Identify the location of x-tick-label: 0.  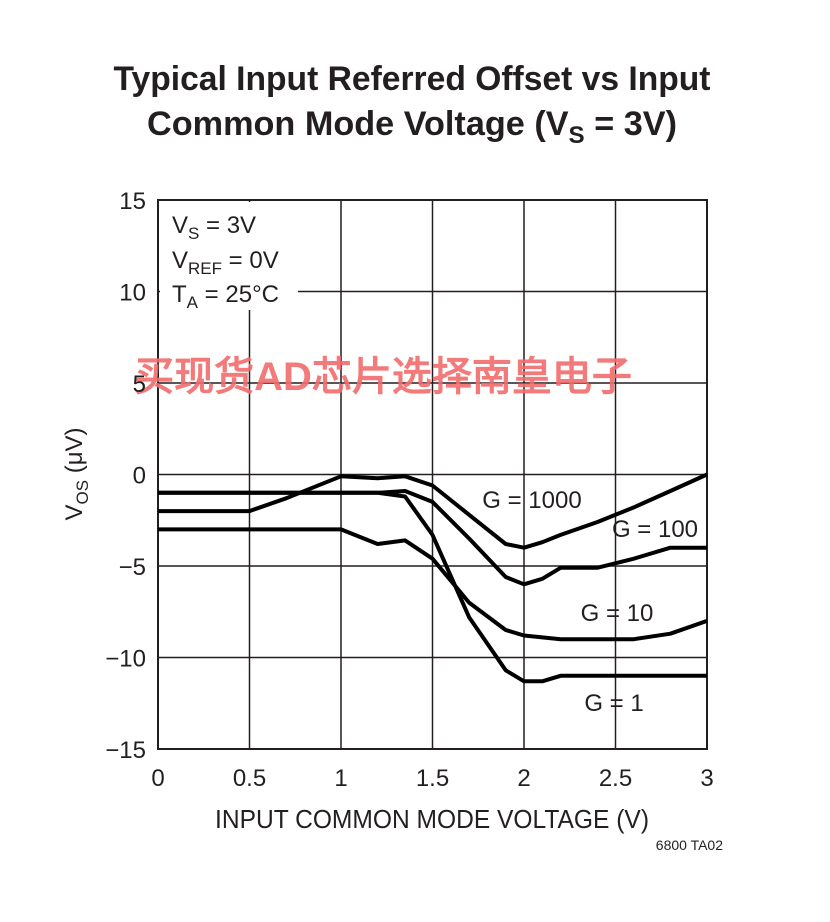
(157, 778).